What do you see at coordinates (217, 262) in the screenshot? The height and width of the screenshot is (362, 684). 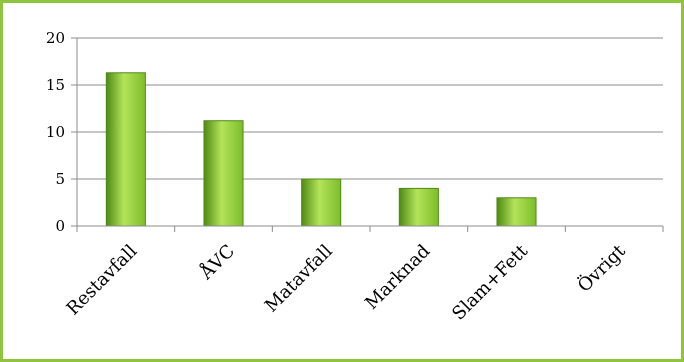 I see `x-category-label: ÅVC` at bounding box center [217, 262].